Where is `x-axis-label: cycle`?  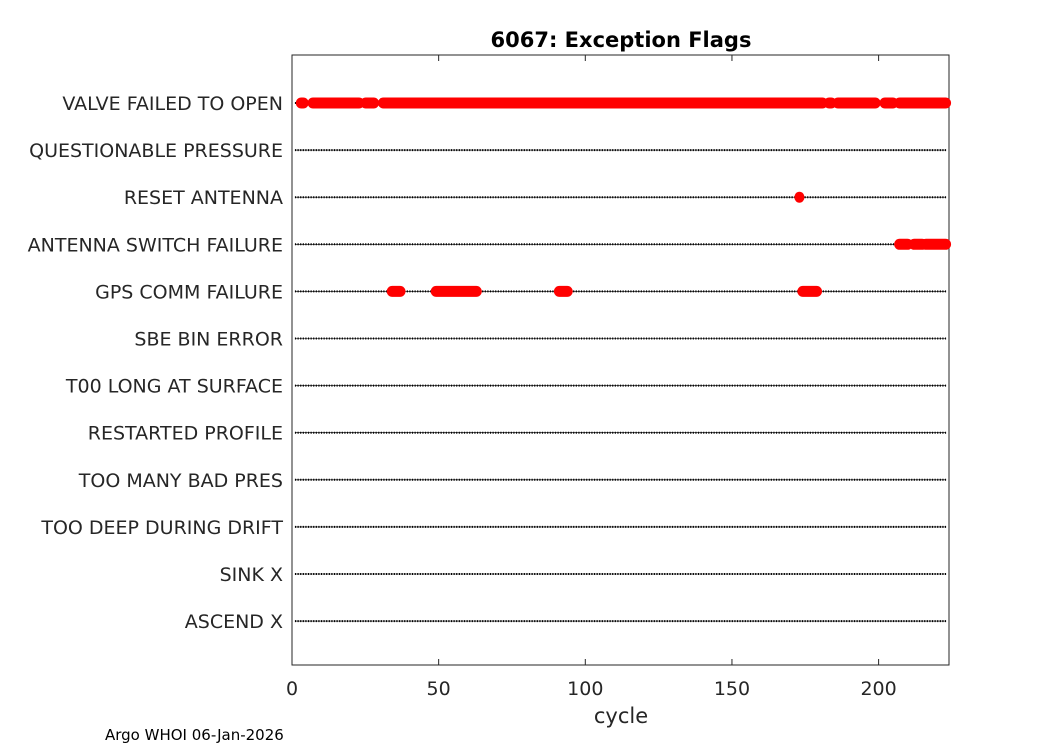 x-axis-label: cycle is located at coordinates (621, 716).